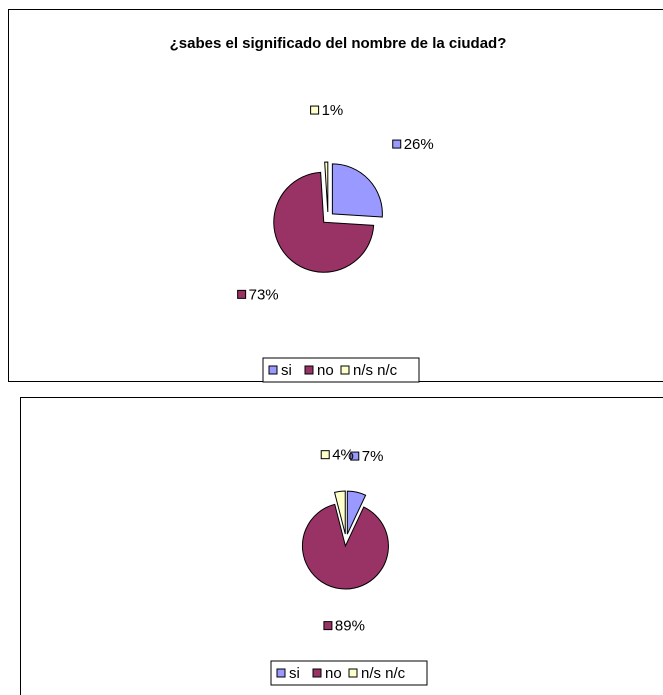  What do you see at coordinates (264, 294) in the screenshot?
I see `data-label: 73%` at bounding box center [264, 294].